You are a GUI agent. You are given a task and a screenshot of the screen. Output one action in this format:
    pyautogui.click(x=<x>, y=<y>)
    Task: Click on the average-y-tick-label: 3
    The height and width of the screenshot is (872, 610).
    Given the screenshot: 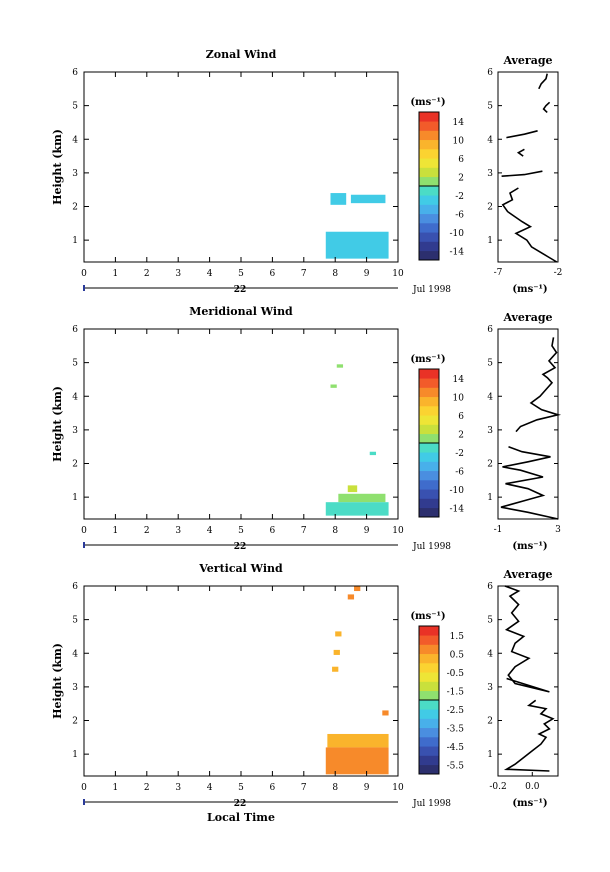 What is the action you would take?
    pyautogui.click(x=490, y=174)
    